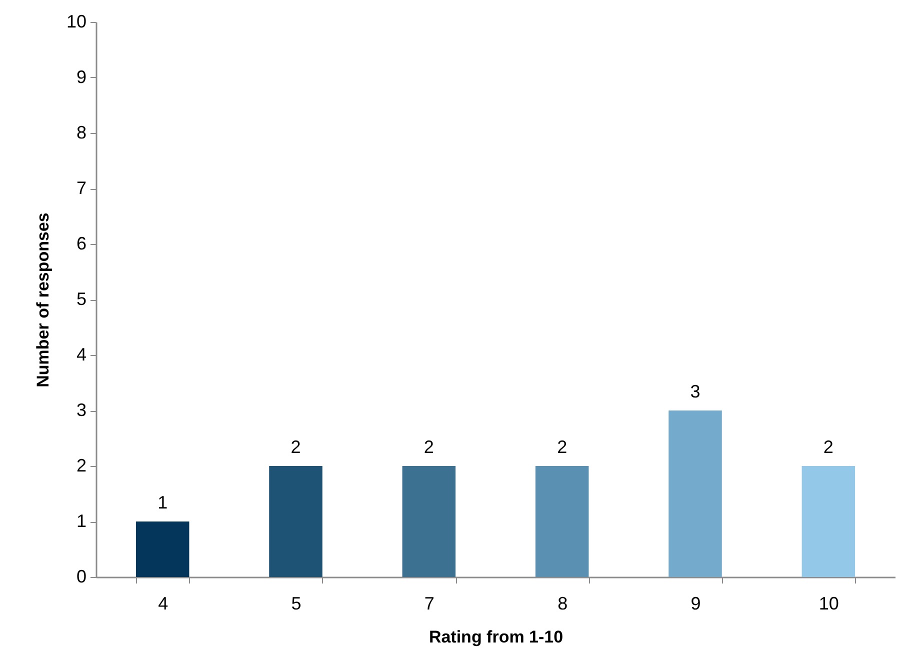  What do you see at coordinates (81, 188) in the screenshot?
I see `y-tick-label: 7` at bounding box center [81, 188].